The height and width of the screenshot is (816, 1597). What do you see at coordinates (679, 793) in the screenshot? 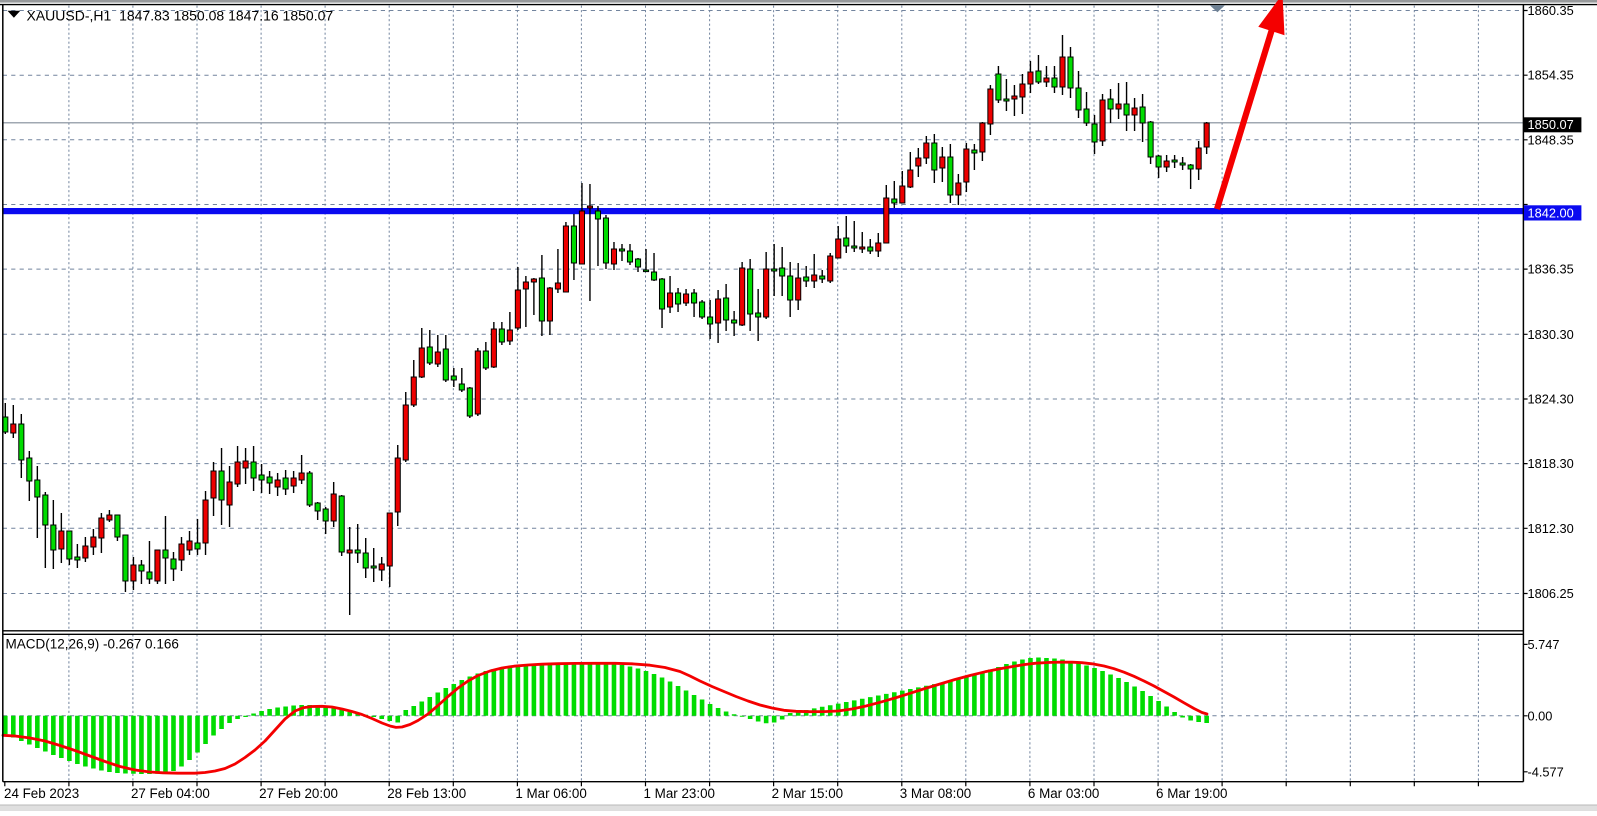
I see `svg-text: 1 Mar 23:00` at bounding box center [679, 793].